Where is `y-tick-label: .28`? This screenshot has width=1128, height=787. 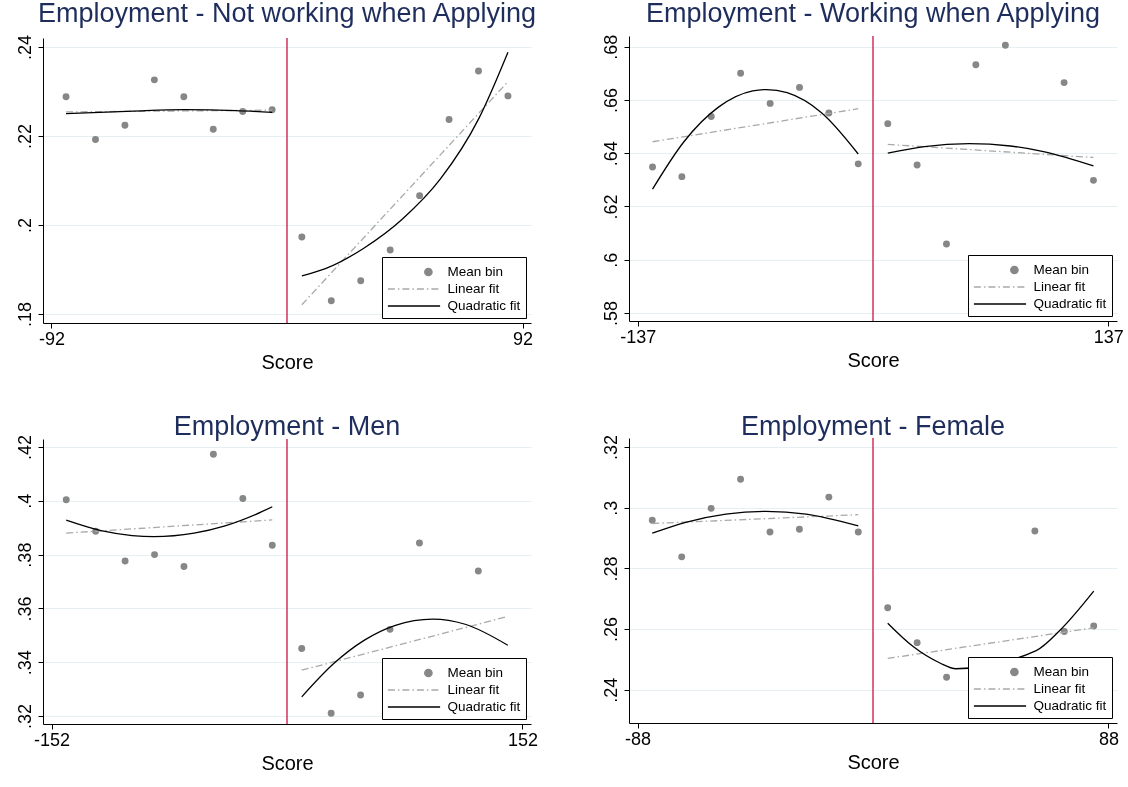 y-tick-label: .28 is located at coordinates (610, 569).